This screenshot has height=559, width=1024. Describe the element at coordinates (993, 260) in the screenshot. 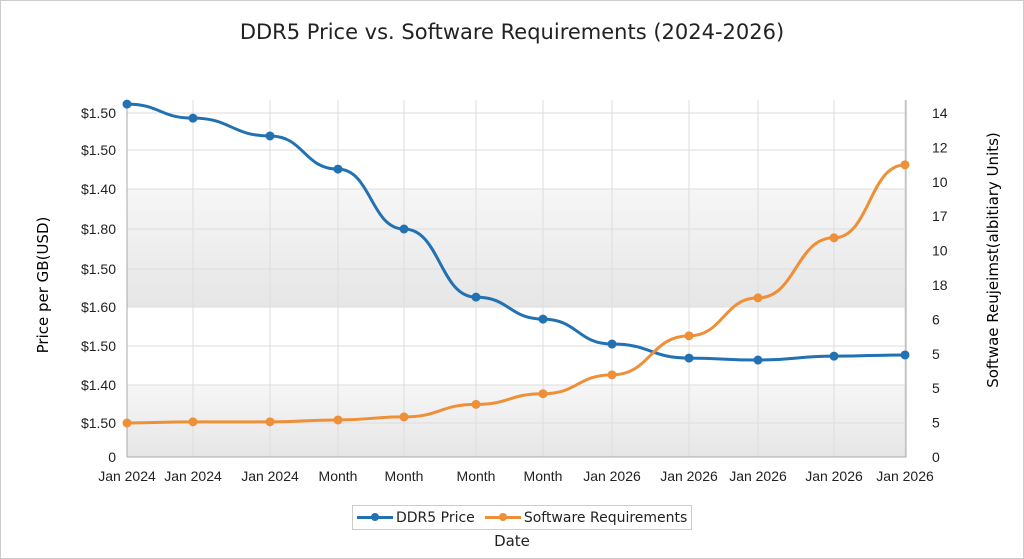

I see `y2-axis-label: Softwae Reujeimst(albitiary Units)` at that location.